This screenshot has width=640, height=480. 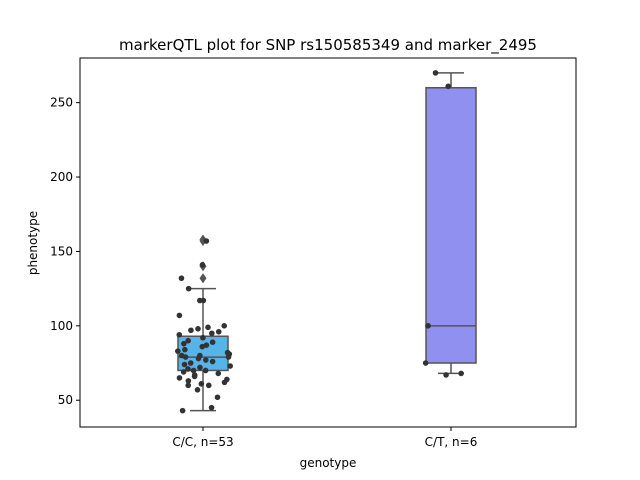 I want to click on y-tick-label: 200, so click(x=61, y=177).